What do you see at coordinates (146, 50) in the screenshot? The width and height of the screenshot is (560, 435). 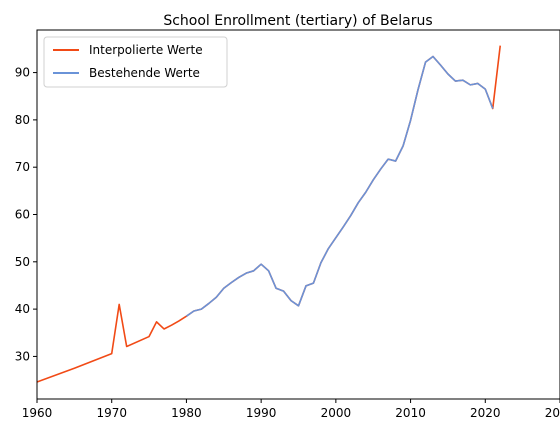 I see `legend-label-interpoliert: Interpolierte Werte` at bounding box center [146, 50].